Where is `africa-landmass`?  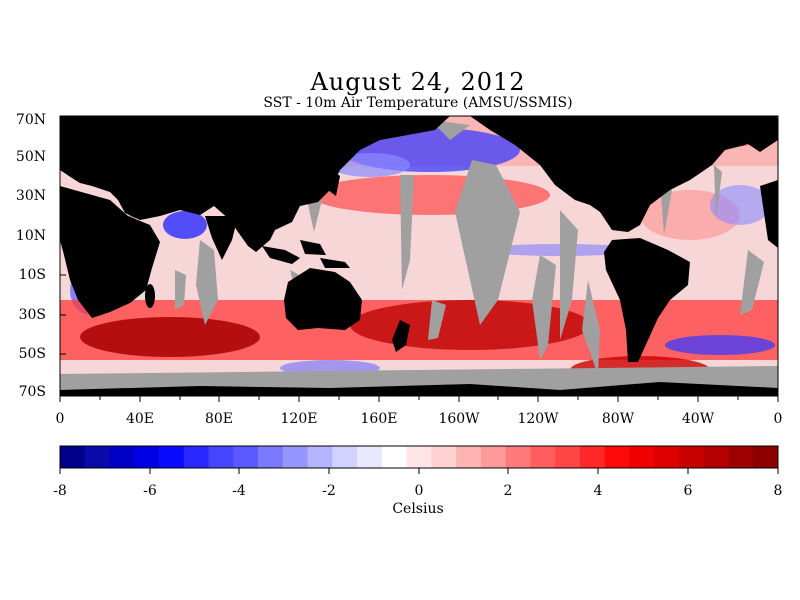
africa-landmass is located at coordinates (110, 252).